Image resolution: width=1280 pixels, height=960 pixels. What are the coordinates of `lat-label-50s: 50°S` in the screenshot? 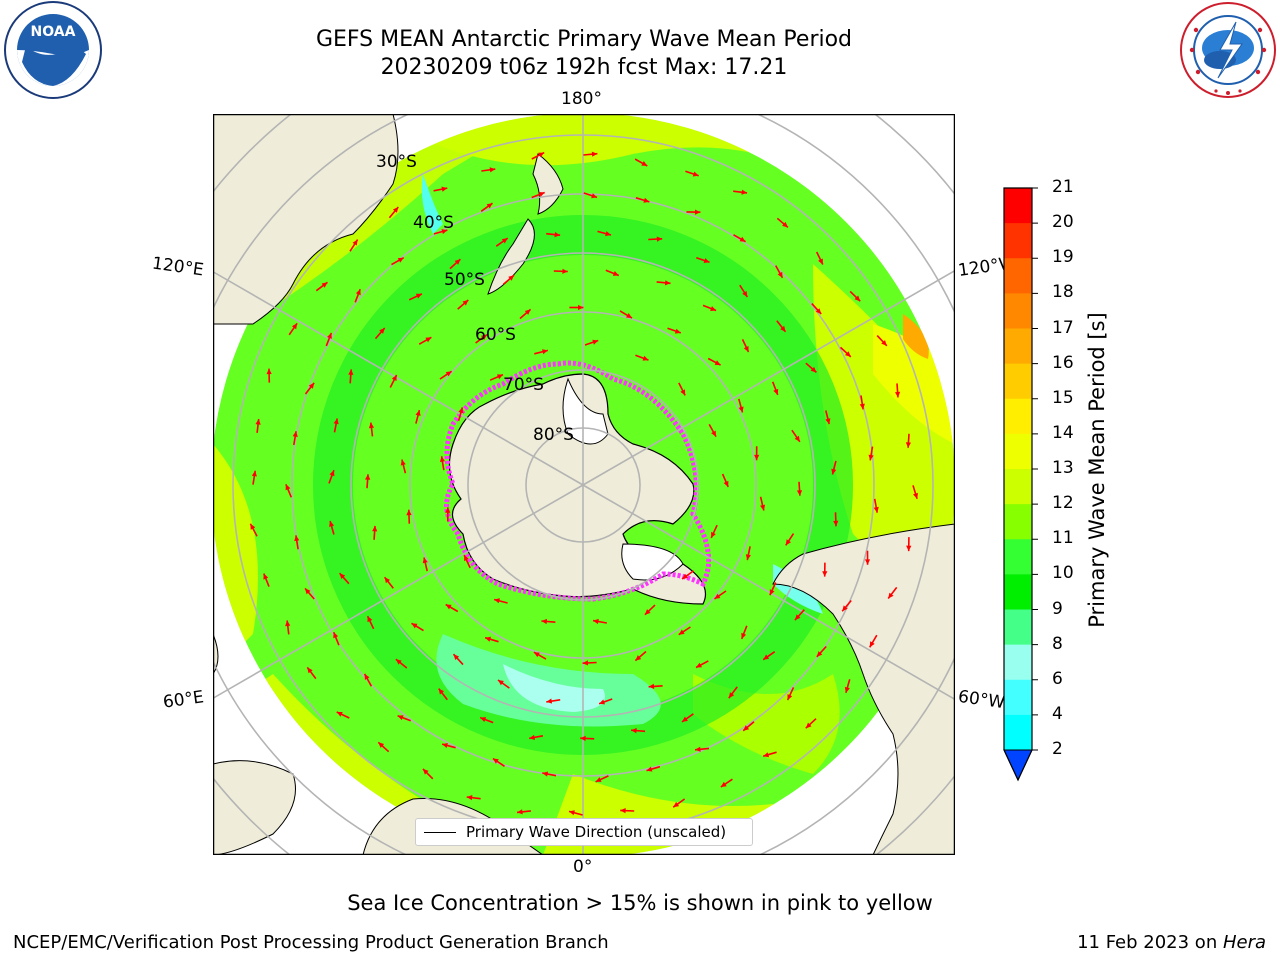 It's located at (464, 280).